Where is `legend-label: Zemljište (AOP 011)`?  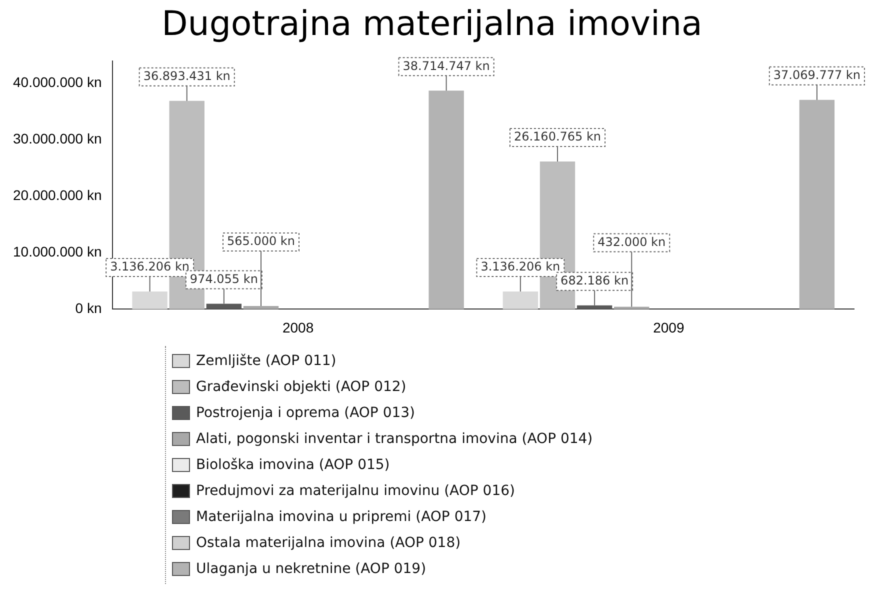
legend-label: Zemljište (AOP 011) is located at coordinates (266, 361).